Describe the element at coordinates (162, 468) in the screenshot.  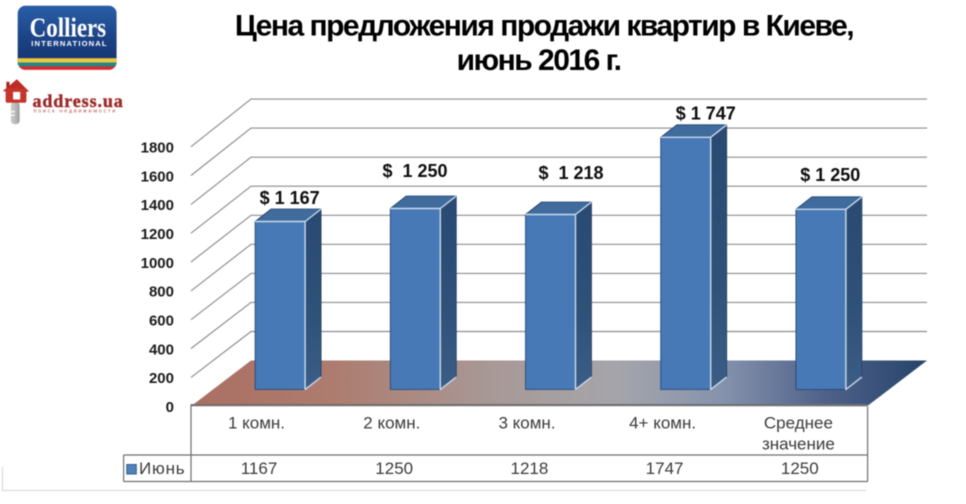
I see `svg-text: Июнь` at that location.